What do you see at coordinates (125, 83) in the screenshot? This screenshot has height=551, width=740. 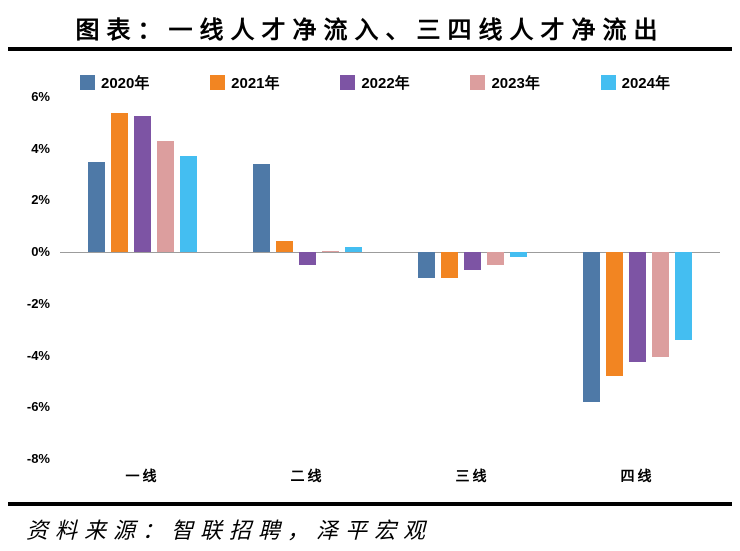 I see `legend-label: 2020年` at bounding box center [125, 83].